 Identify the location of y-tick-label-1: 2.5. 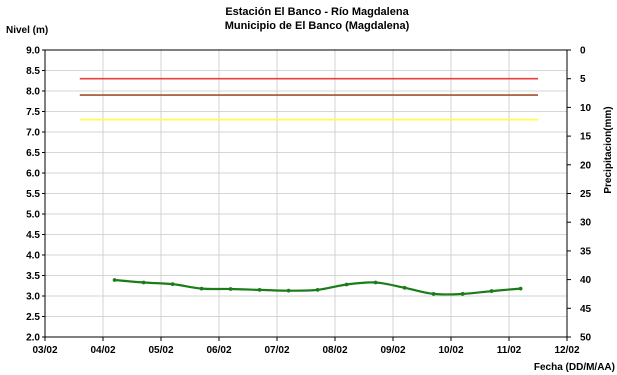
(33, 317).